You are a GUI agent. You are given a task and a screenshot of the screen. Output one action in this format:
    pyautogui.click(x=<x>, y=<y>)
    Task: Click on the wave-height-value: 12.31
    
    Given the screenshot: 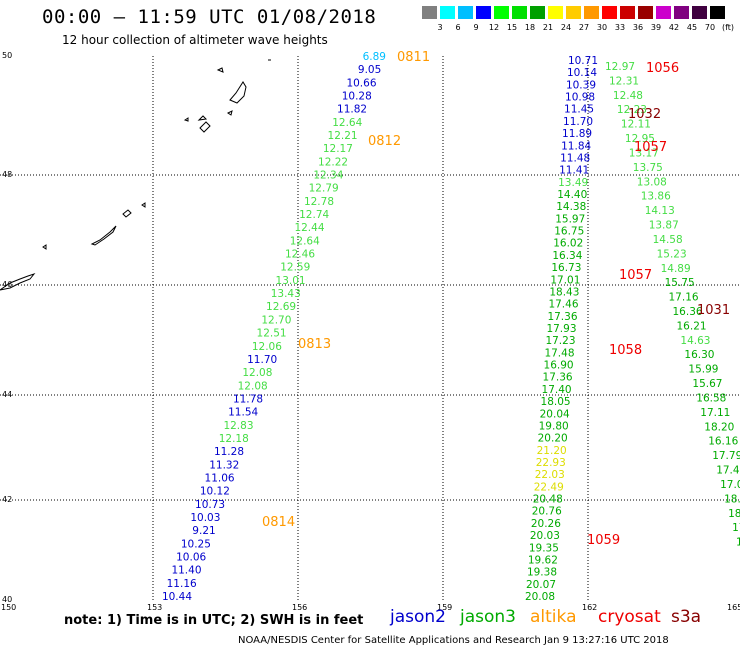 What is the action you would take?
    pyautogui.click(x=624, y=81)
    